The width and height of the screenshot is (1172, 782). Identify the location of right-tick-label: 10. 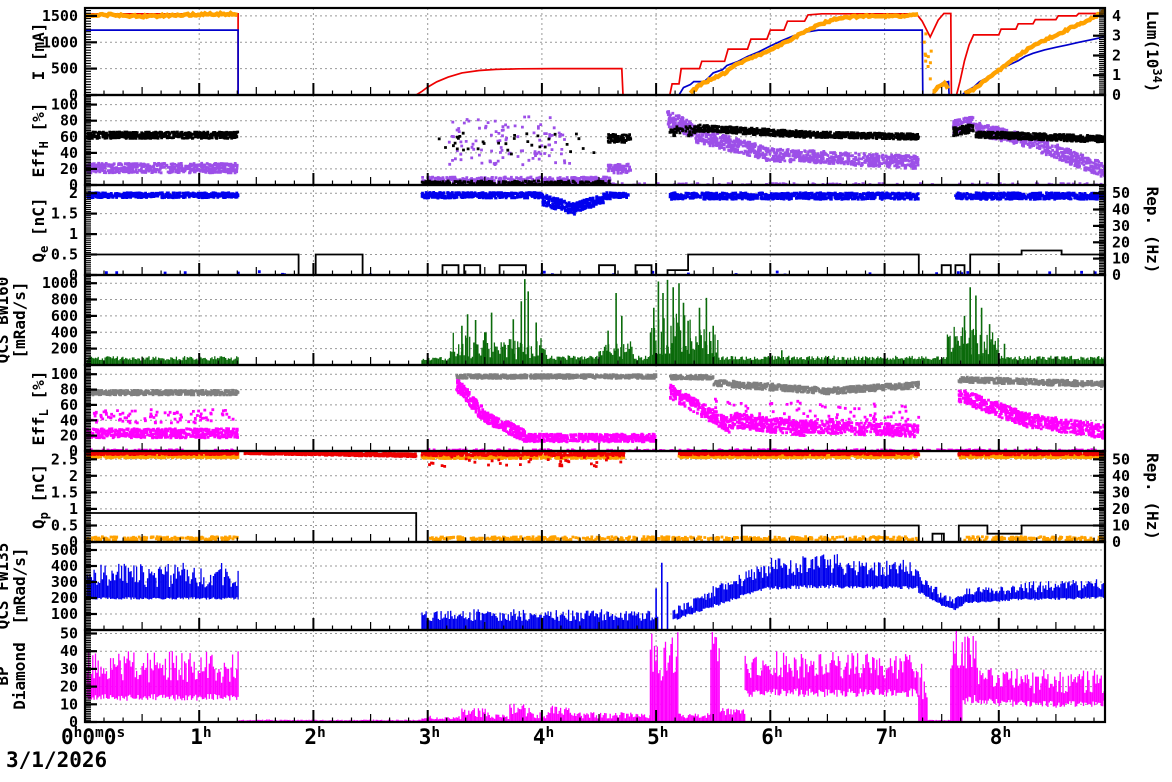
(1121, 259).